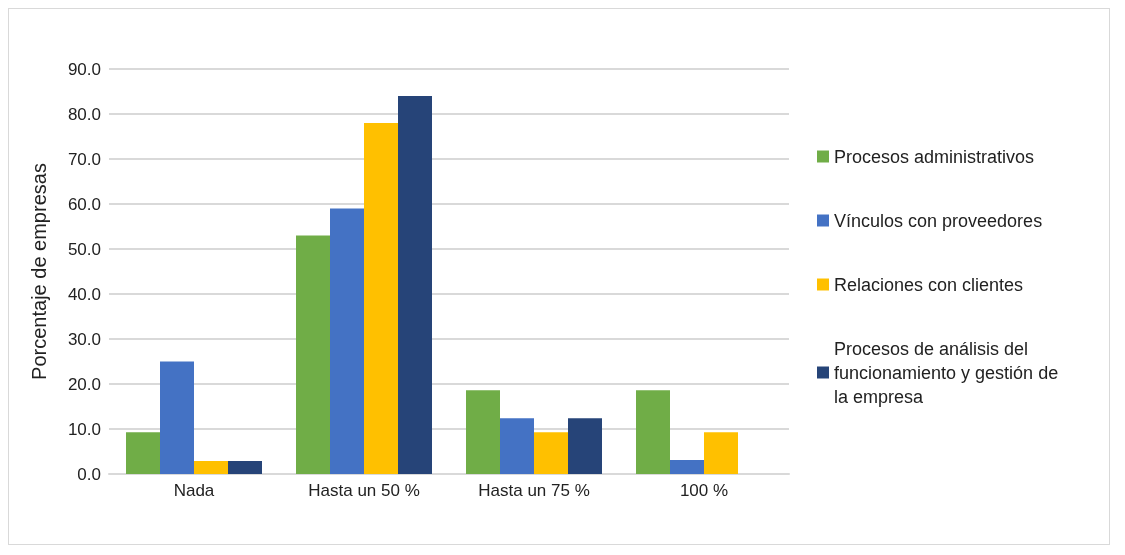 This screenshot has height=555, width=1125. I want to click on x-tick-label: Hasta un 50 %, so click(364, 490).